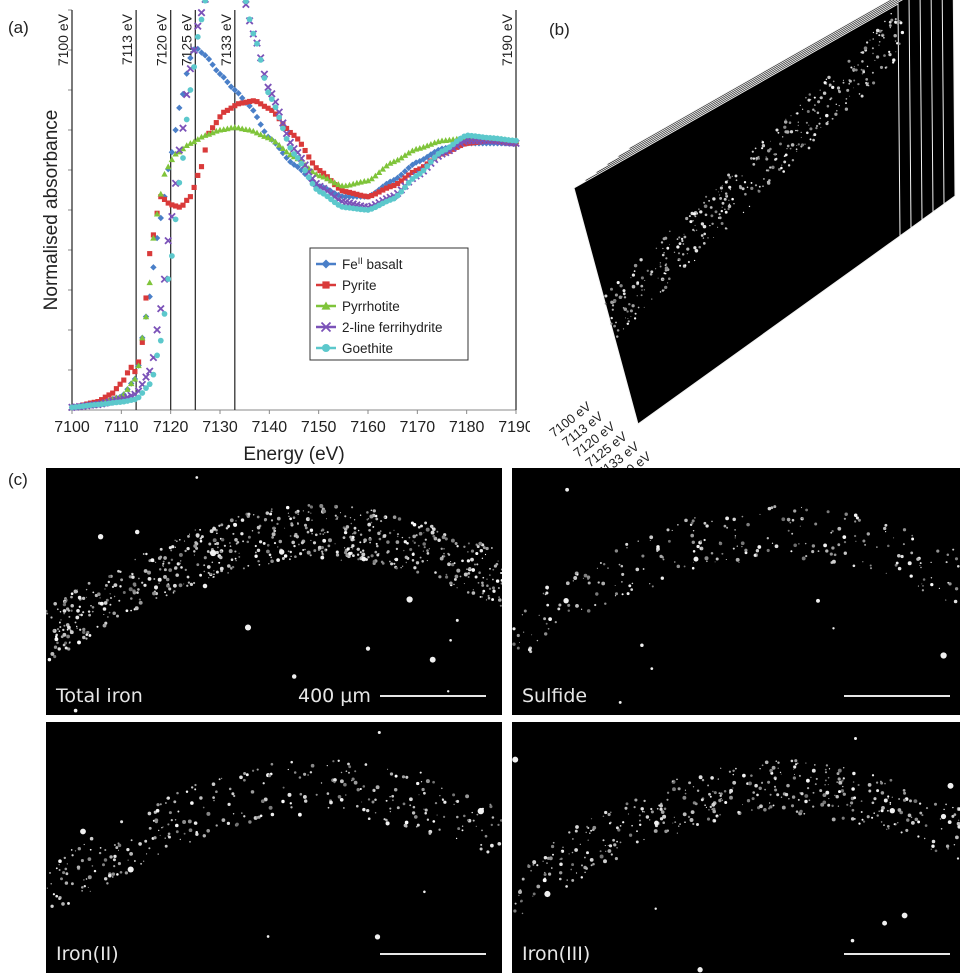 The width and height of the screenshot is (960, 973). What do you see at coordinates (855, 738) in the screenshot?
I see `bright-spot` at bounding box center [855, 738].